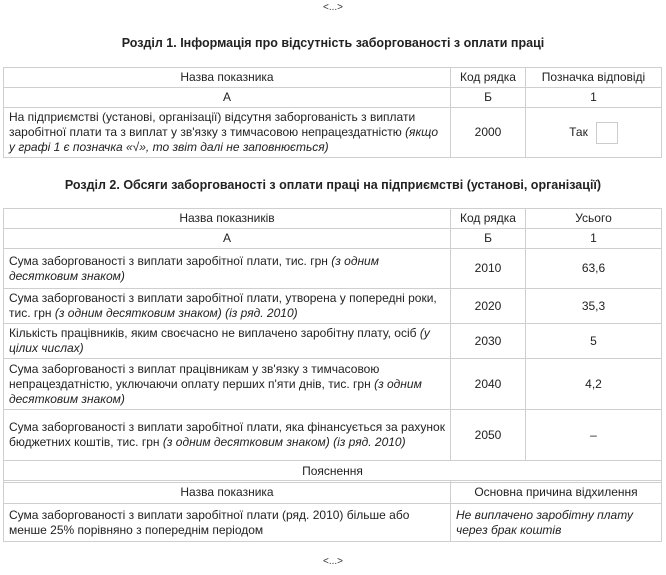 The image size is (666, 575). I want to click on row-code: 2050, so click(488, 435).